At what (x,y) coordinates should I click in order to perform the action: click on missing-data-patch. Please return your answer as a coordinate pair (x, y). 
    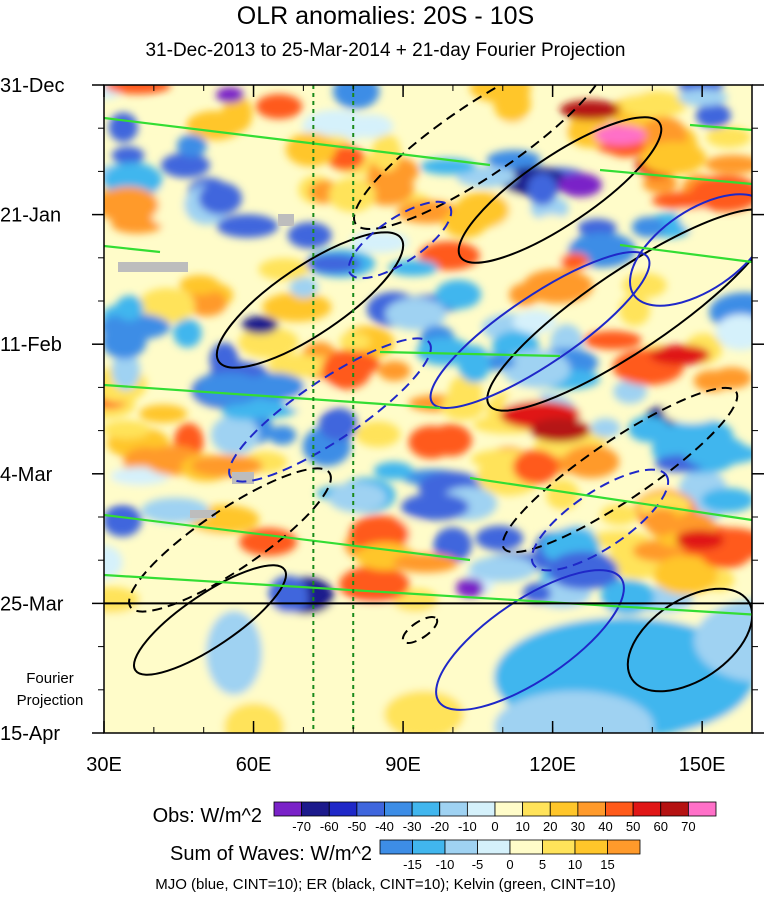
    Looking at the image, I should click on (153, 267).